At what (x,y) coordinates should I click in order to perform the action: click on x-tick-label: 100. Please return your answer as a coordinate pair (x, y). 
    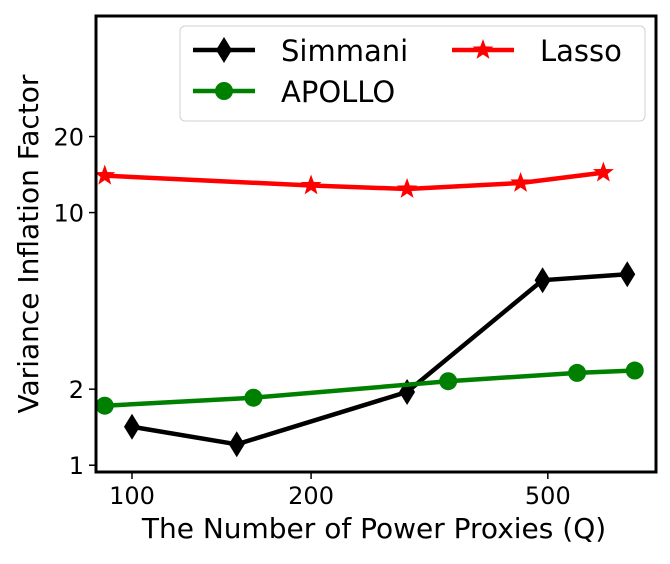
    Looking at the image, I should click on (132, 496).